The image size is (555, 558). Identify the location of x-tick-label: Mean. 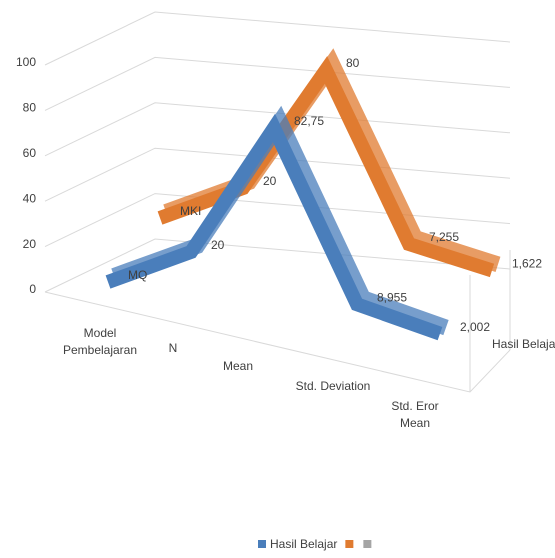
(238, 366).